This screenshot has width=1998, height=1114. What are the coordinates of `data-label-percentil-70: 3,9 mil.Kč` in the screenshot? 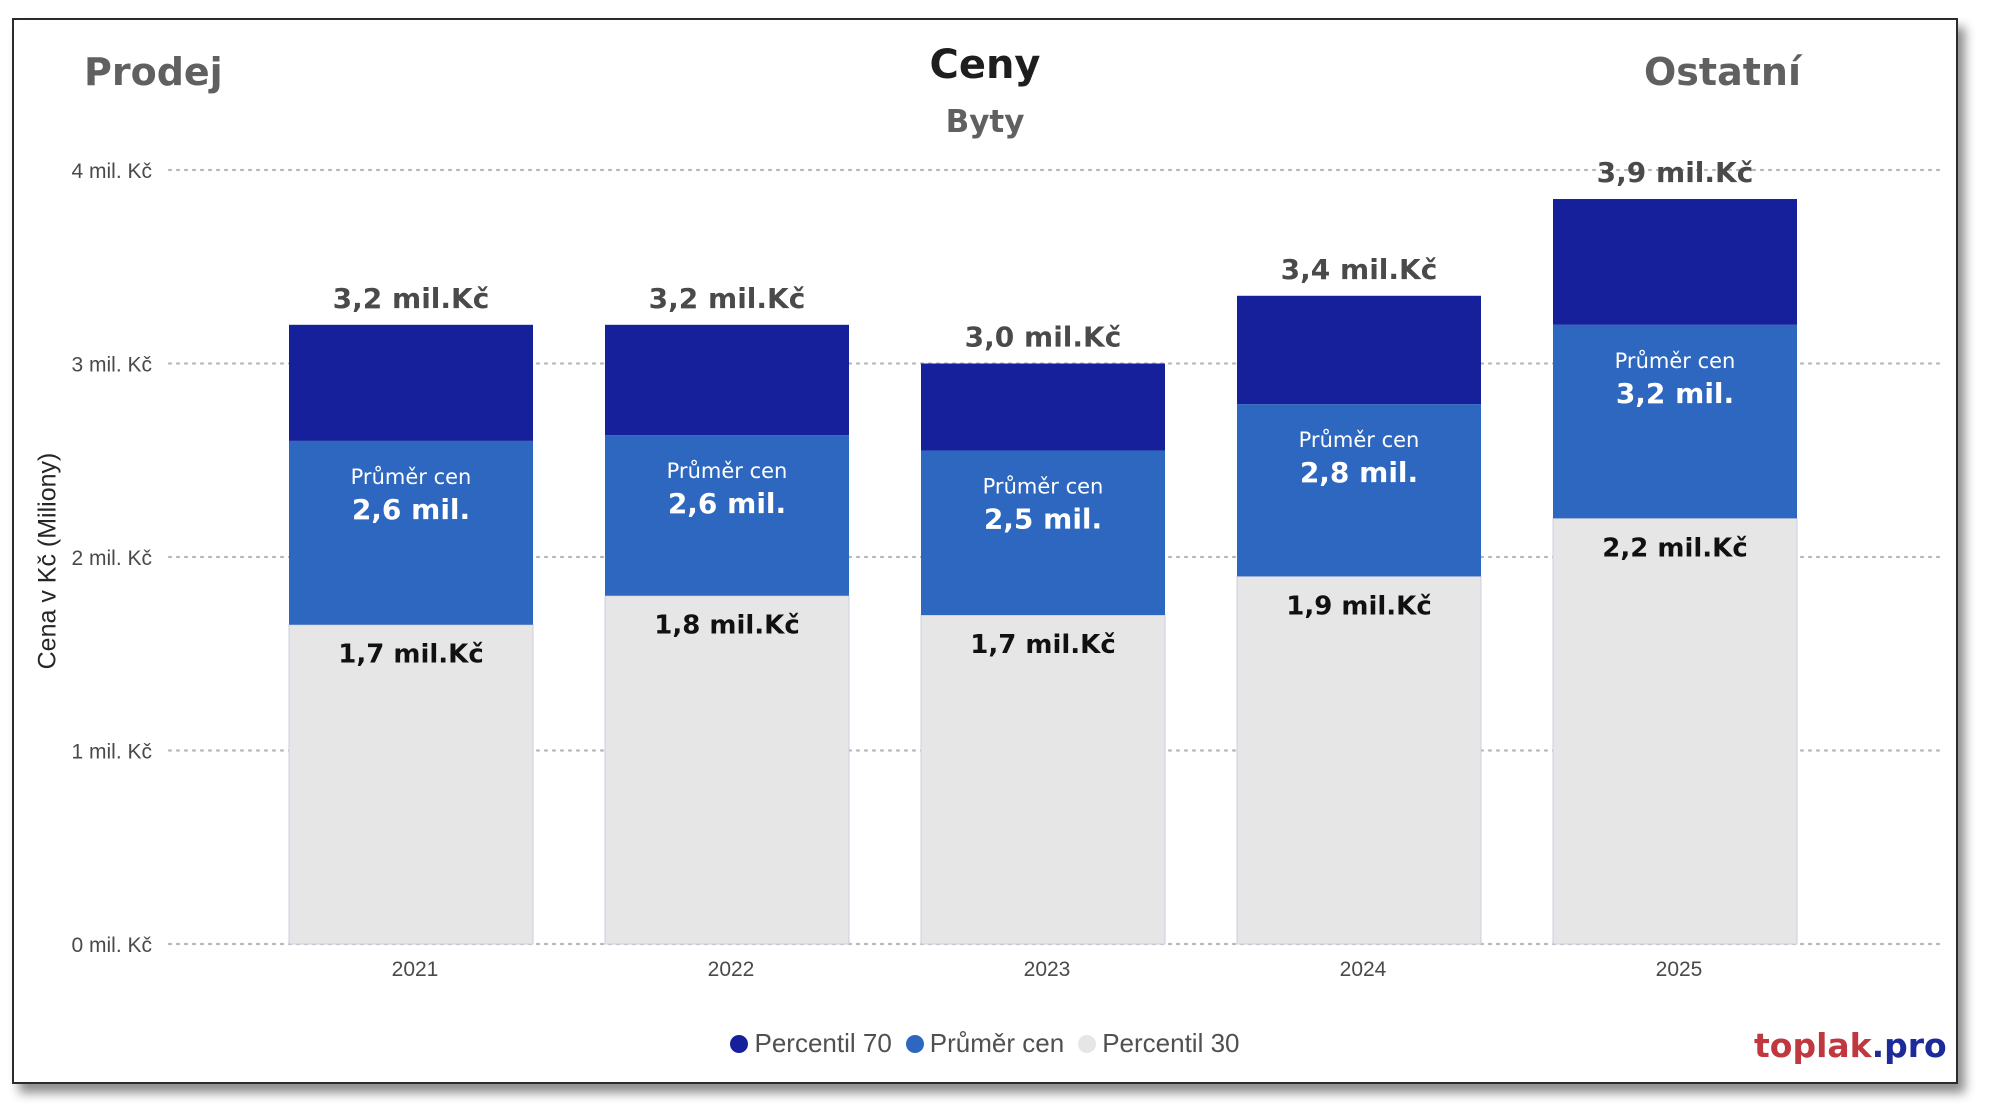 It's located at (1675, 172).